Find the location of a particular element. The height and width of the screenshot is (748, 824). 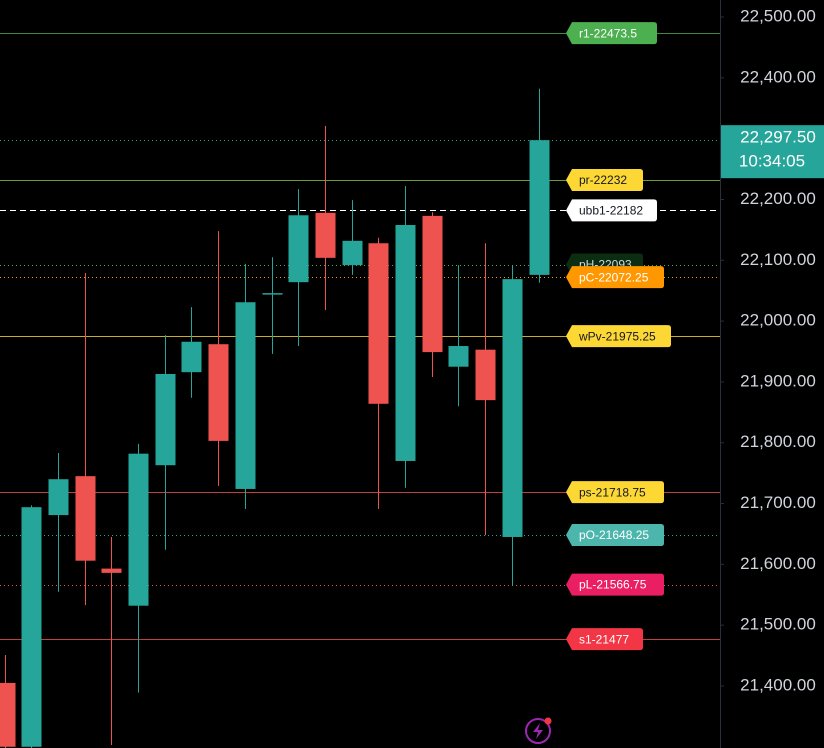

level-label: ubb1-22182 is located at coordinates (611, 210).